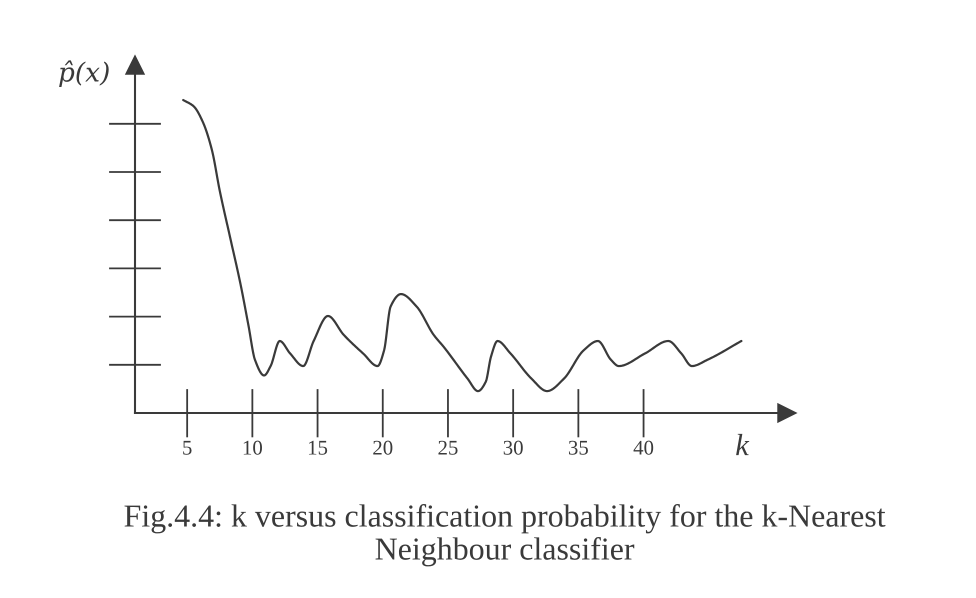 Image resolution: width=976 pixels, height=598 pixels. What do you see at coordinates (578, 447) in the screenshot?
I see `x-tick-label: 35` at bounding box center [578, 447].